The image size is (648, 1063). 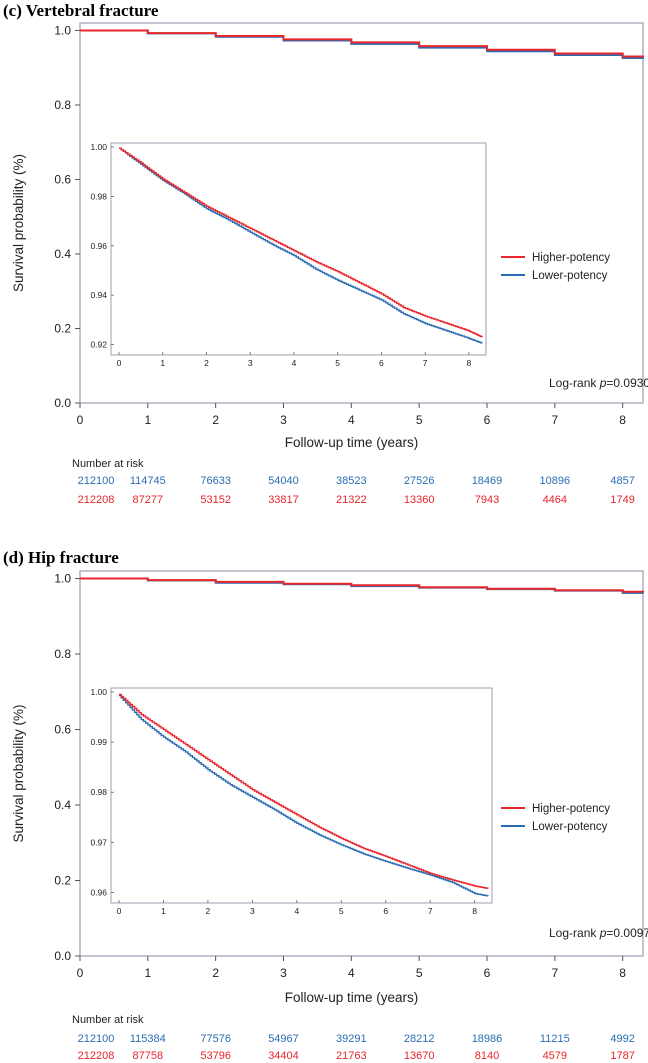 What do you see at coordinates (62, 105) in the screenshot?
I see `y-tick-label: 0.8` at bounding box center [62, 105].